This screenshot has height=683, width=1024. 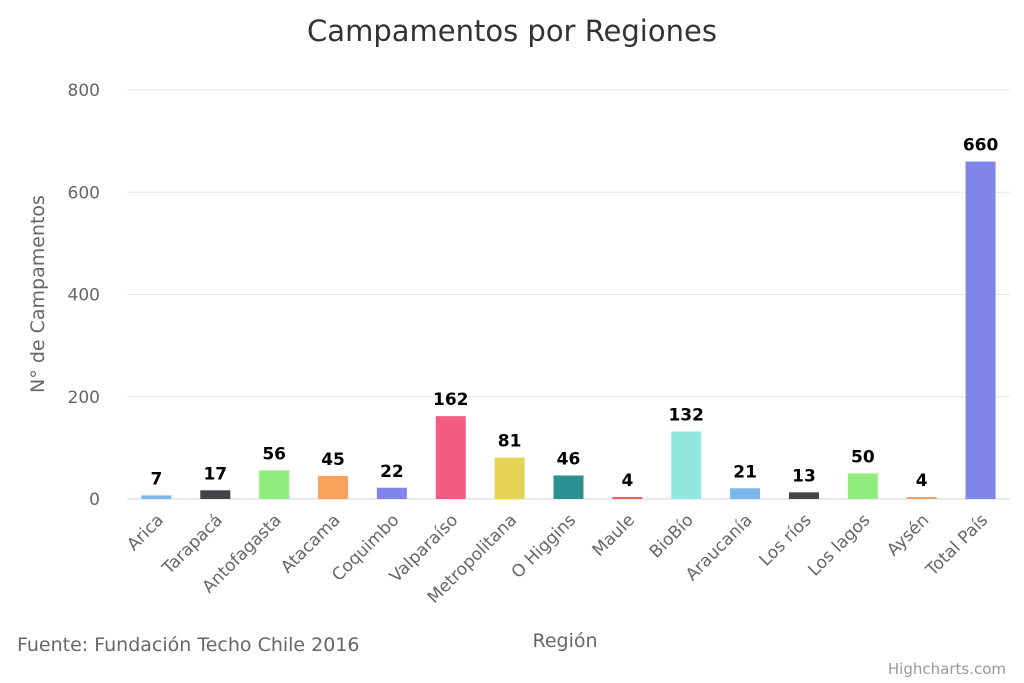 What do you see at coordinates (839, 545) in the screenshot?
I see `x-tick-label: Los lagos` at bounding box center [839, 545].